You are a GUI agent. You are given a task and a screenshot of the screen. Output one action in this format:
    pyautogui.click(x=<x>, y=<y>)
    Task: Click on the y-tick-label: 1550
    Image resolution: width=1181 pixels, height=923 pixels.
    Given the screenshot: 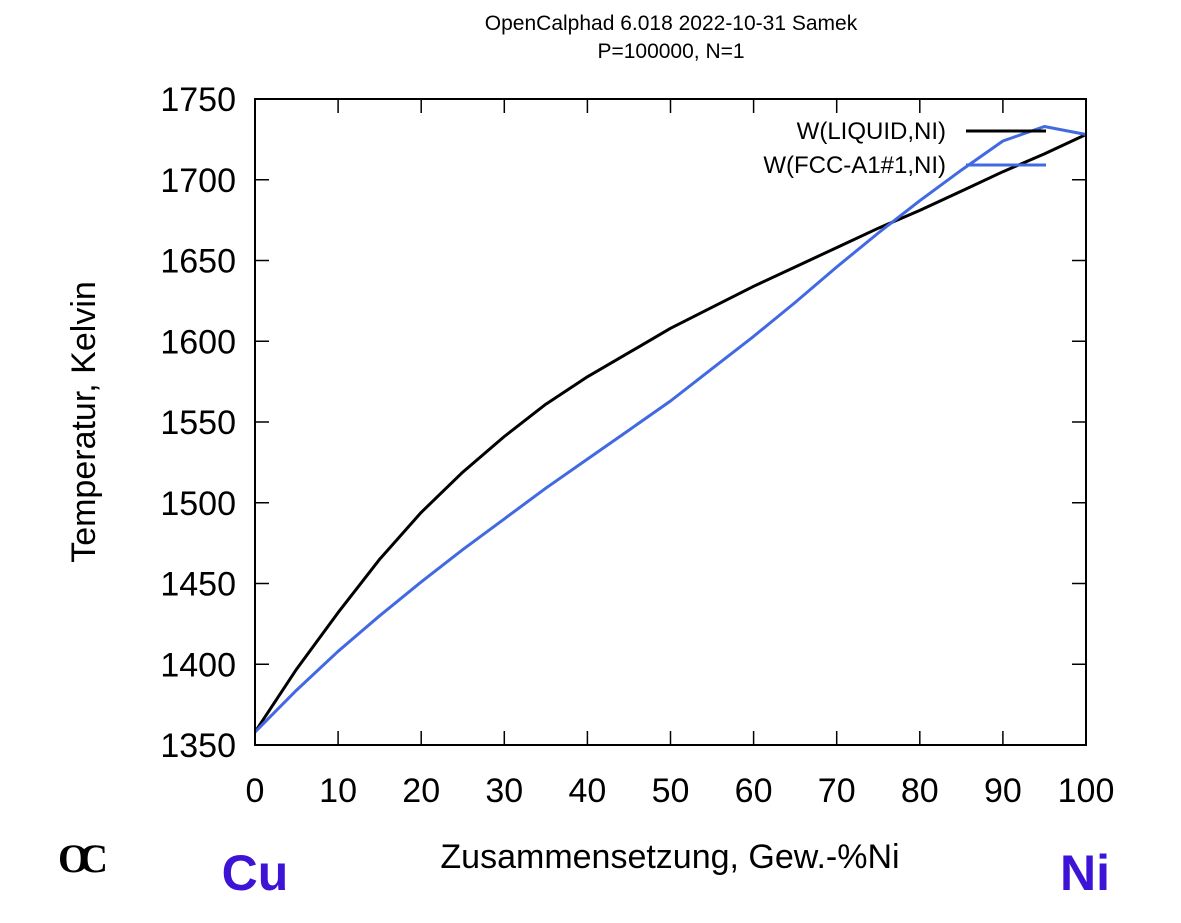 What is the action you would take?
    pyautogui.click(x=198, y=423)
    